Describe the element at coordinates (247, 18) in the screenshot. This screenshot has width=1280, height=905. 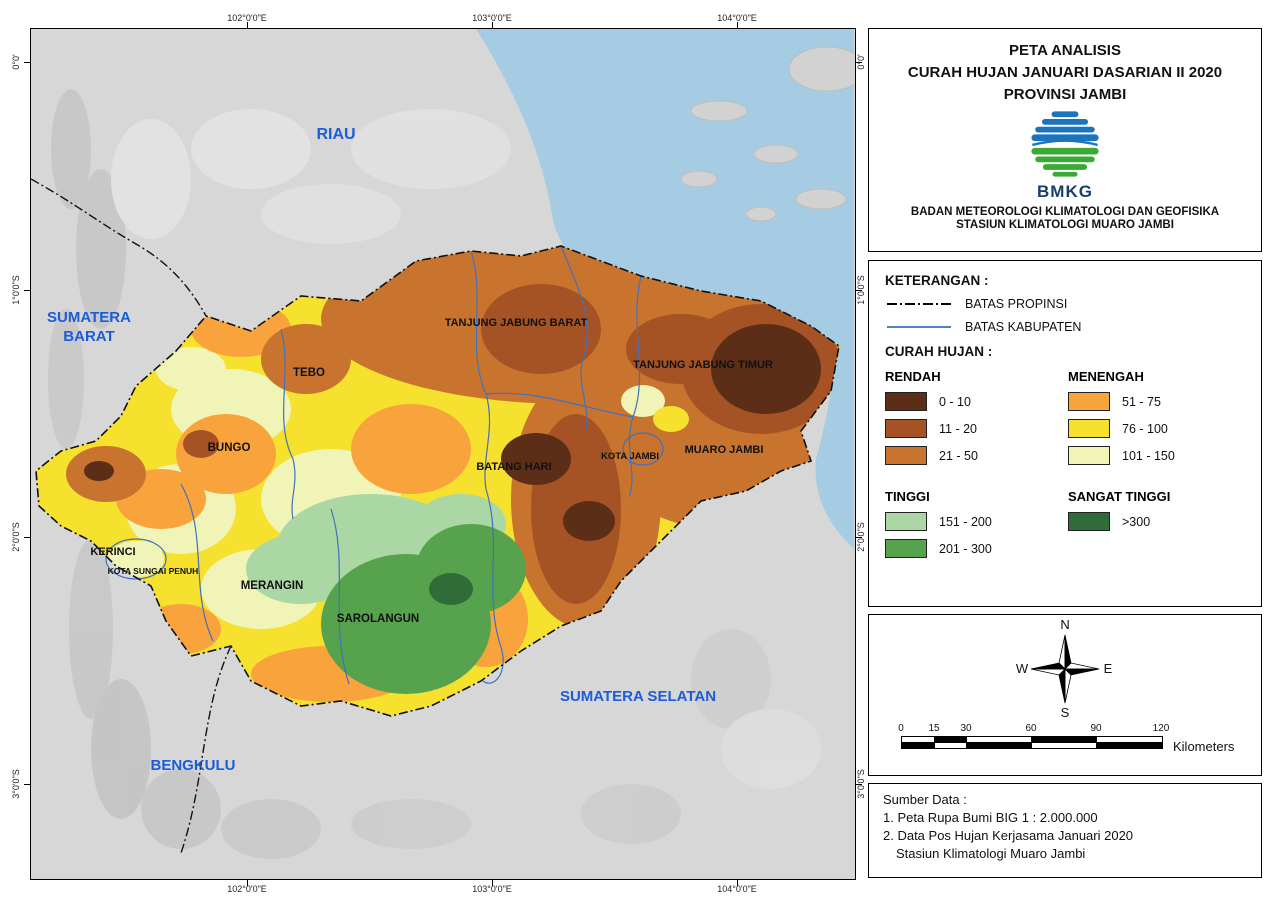
I see `coord-label-top: 102°0'0"E` at that location.